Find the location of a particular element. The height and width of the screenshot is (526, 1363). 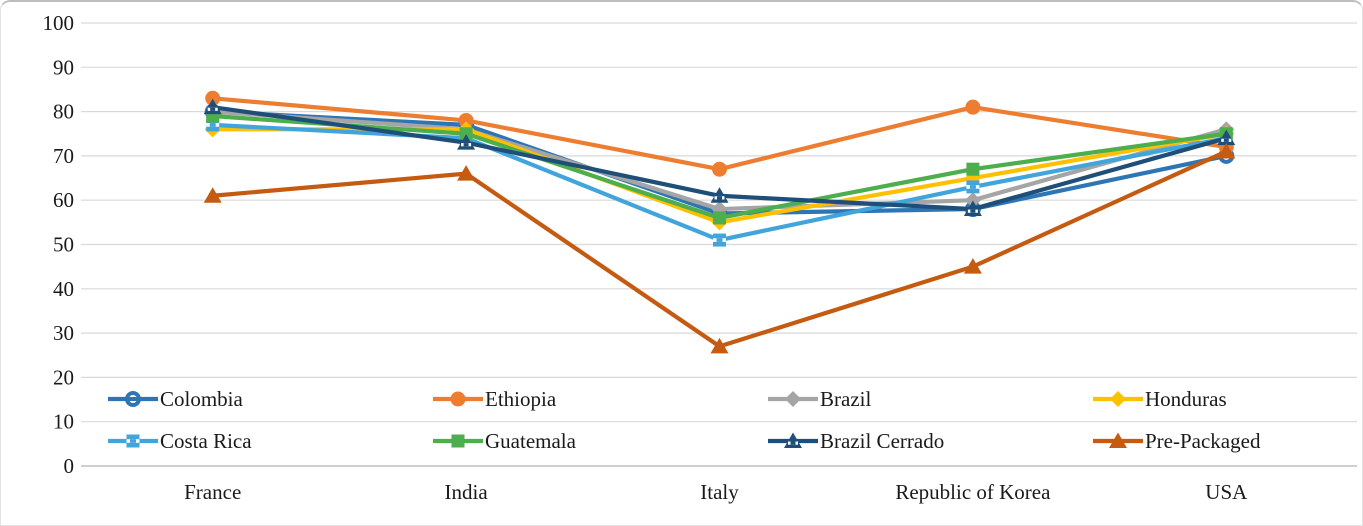

x-category-label: Republic of Korea is located at coordinates (973, 492).